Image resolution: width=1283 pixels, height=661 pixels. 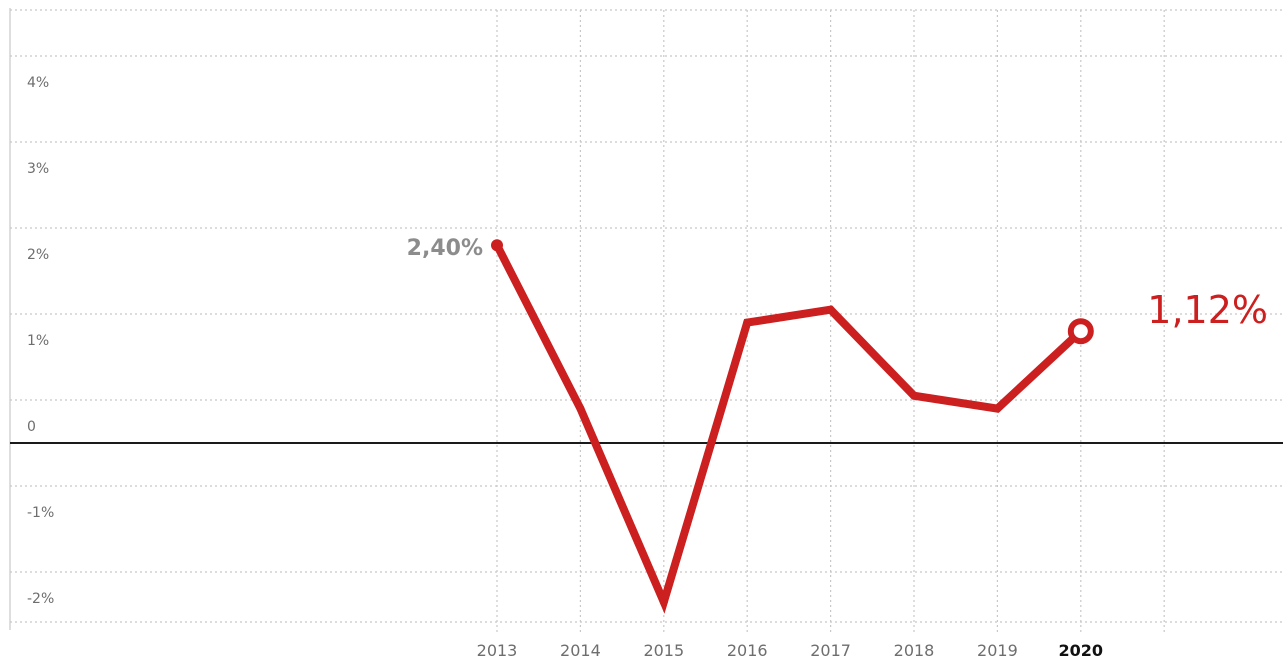 I want to click on y-tick-label: 3%, so click(x=38, y=169).